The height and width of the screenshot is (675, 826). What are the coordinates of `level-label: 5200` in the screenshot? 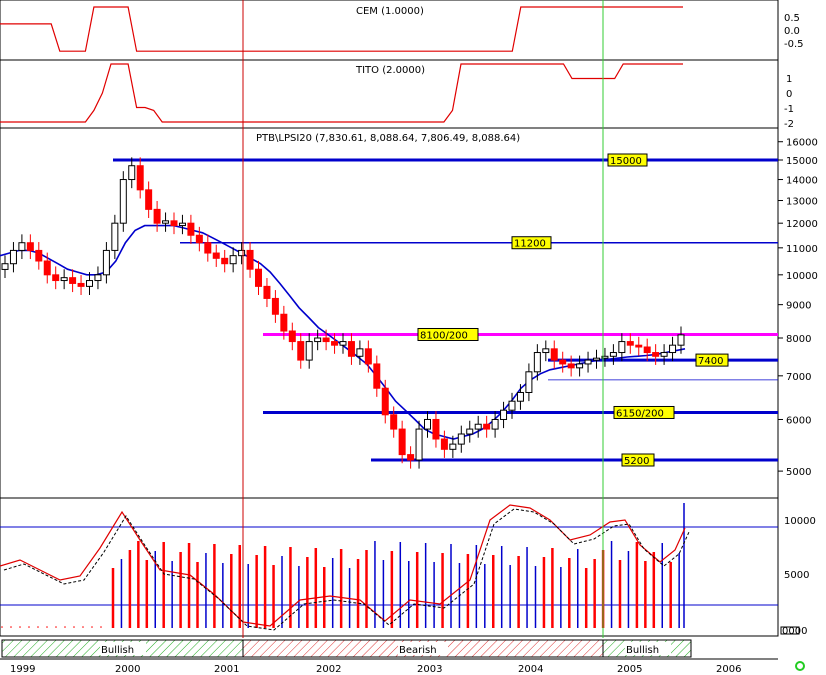 It's located at (638, 460).